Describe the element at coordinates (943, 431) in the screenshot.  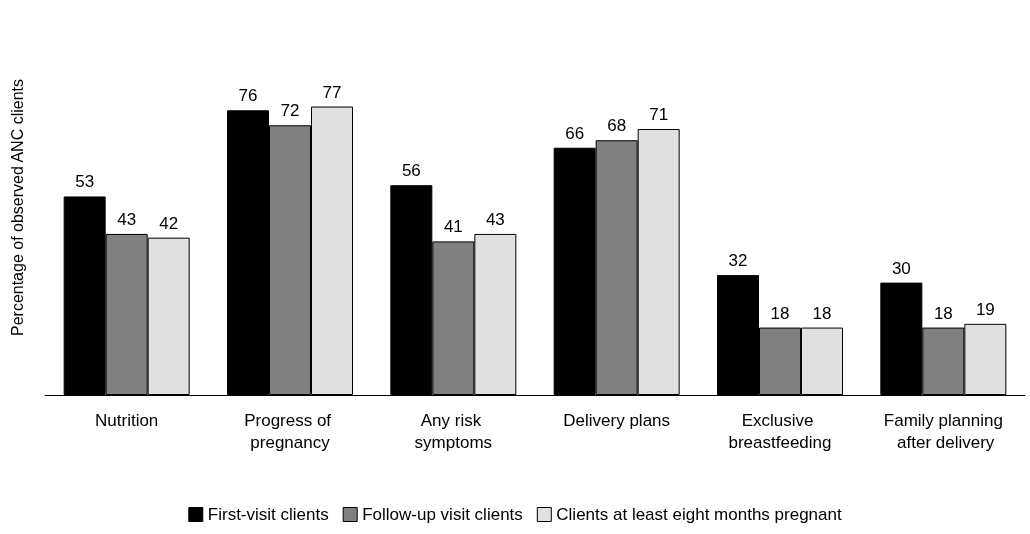
I see `x-tick-label: Family planning after delivery` at that location.